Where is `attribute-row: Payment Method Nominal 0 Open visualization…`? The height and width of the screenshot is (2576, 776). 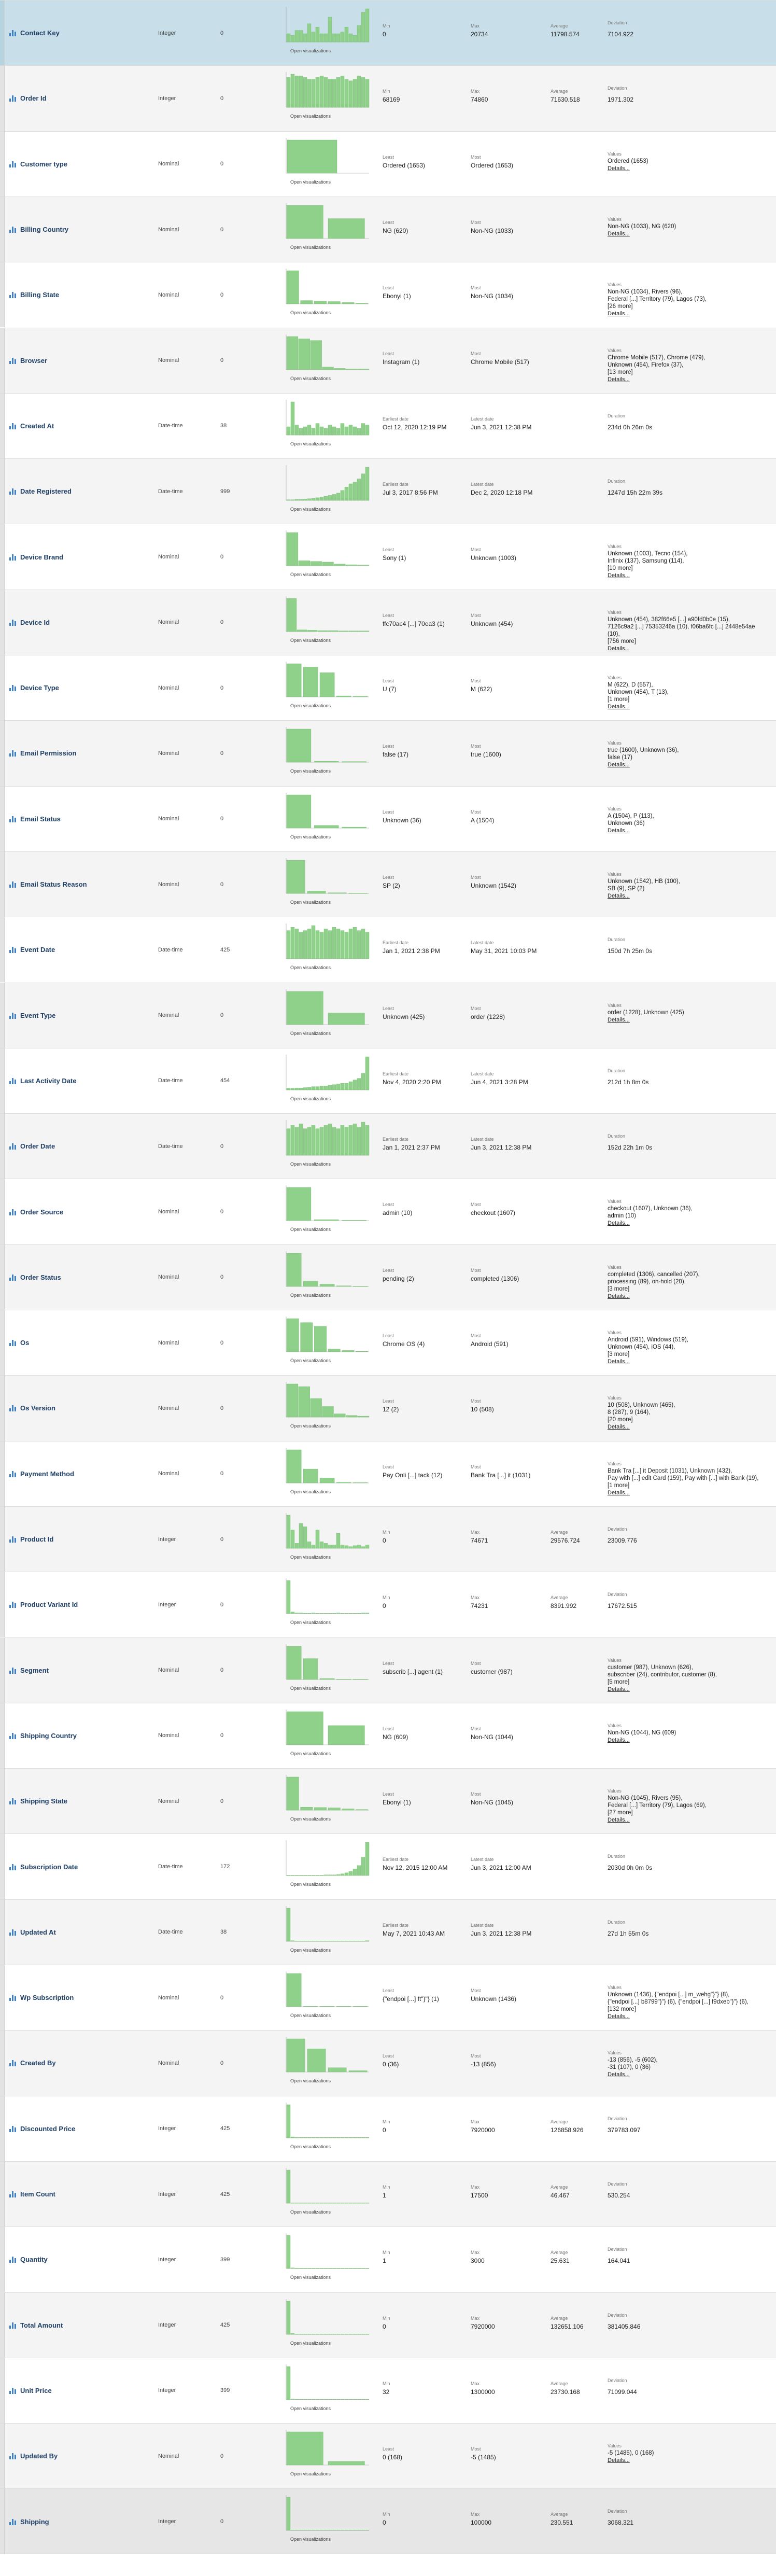
attribute-row: Payment Method Nominal 0 Open visualization… is located at coordinates (388, 1473).